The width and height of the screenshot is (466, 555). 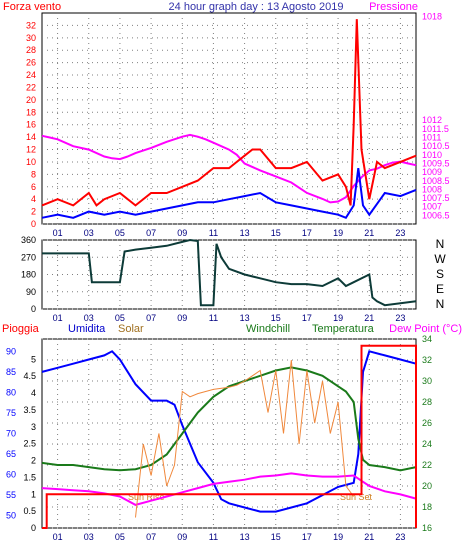 I want to click on temp-y-tick: 16, so click(x=427, y=528).